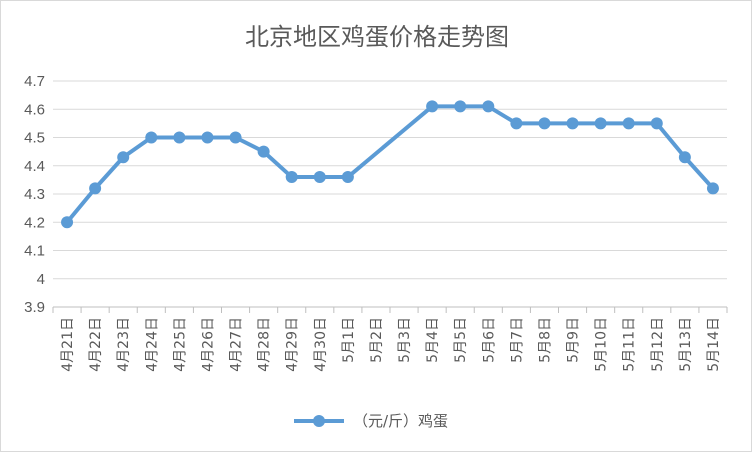 This screenshot has width=752, height=452. I want to click on x-tick-label: 5月8日, so click(545, 340).